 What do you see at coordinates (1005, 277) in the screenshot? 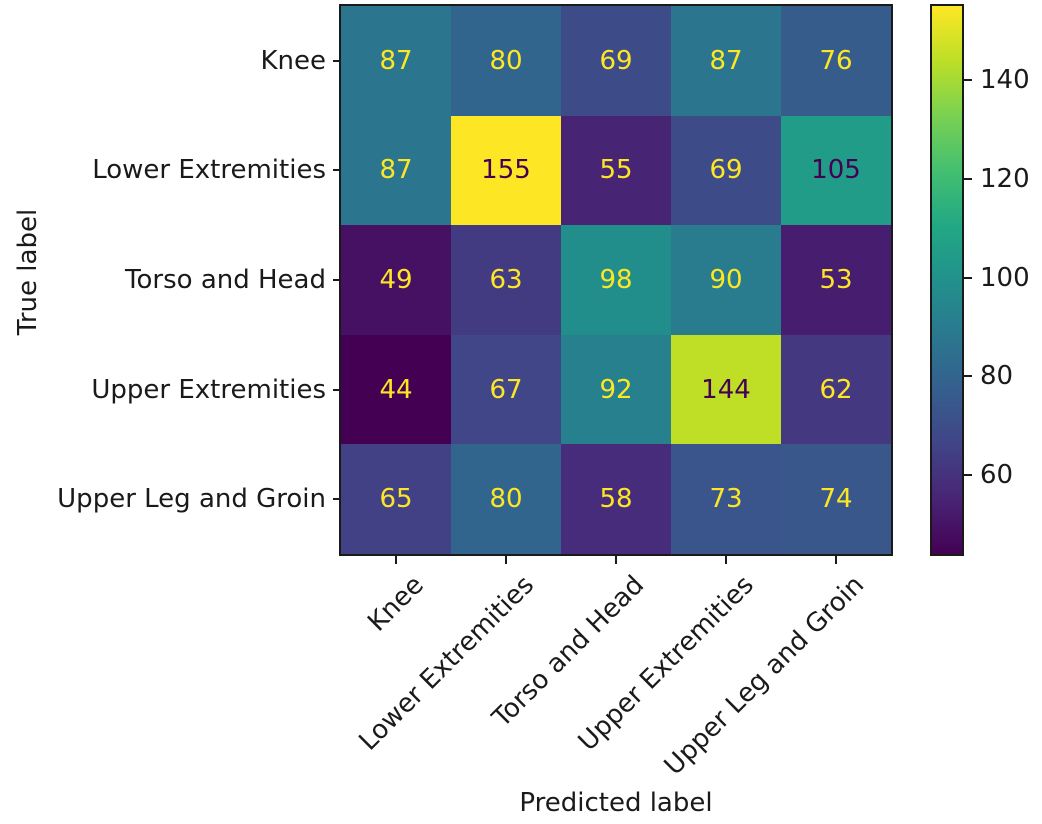
I see `colorbar-tick-label: 100` at bounding box center [1005, 277].